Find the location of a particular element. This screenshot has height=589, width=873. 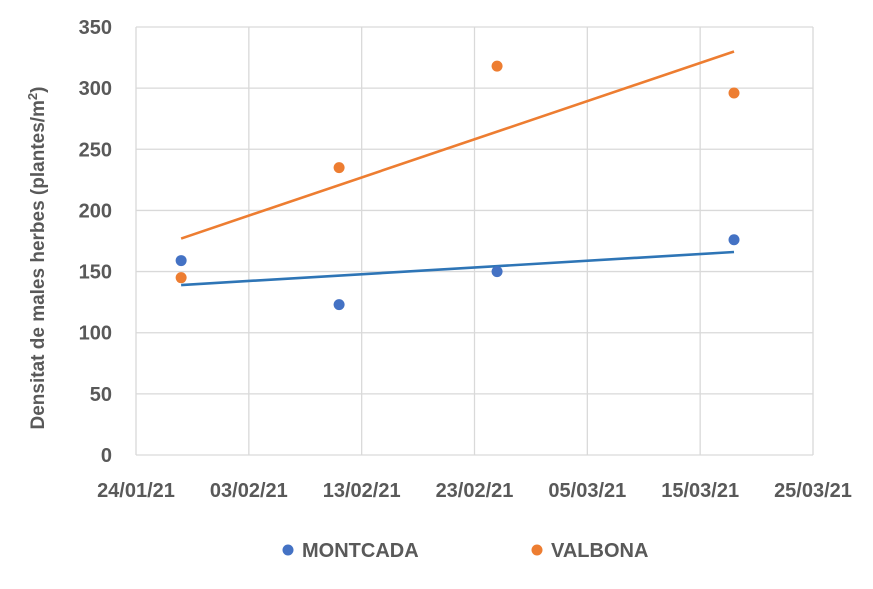

y-tick-label: 350 is located at coordinates (95, 28).